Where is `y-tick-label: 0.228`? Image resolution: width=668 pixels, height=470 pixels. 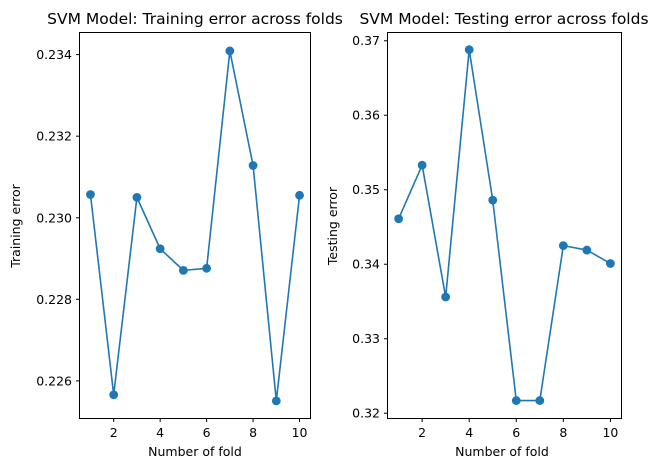 y-tick-label: 0.228 is located at coordinates (54, 299).